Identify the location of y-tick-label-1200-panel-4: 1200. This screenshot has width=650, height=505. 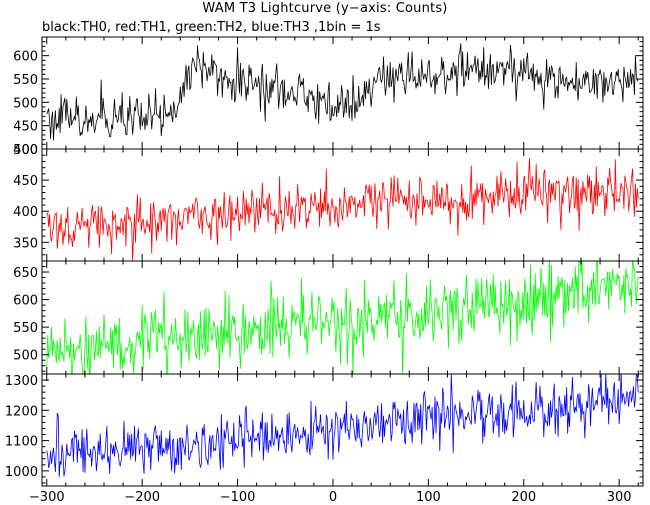
(21, 411).